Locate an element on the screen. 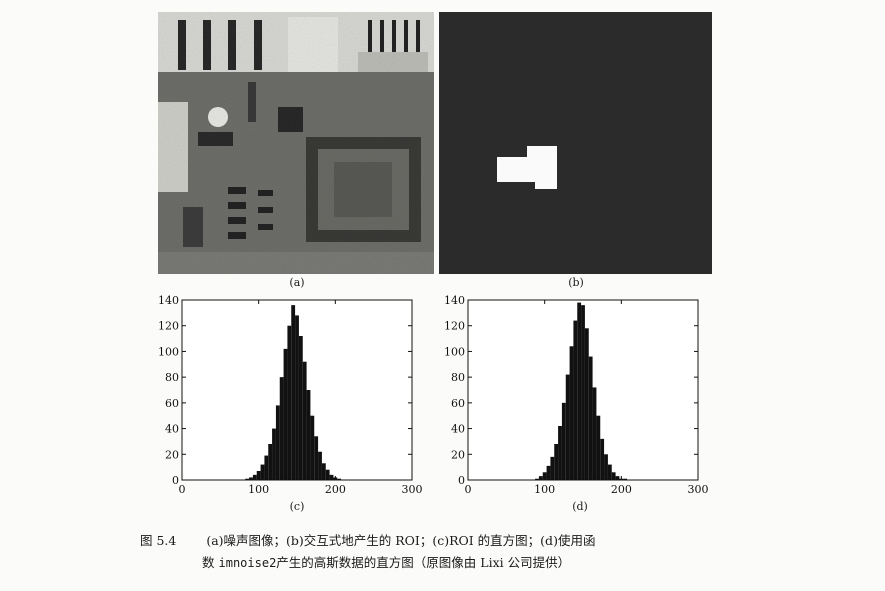 The image size is (885, 591). caption-line-2-prefix: 数 is located at coordinates (208, 562).